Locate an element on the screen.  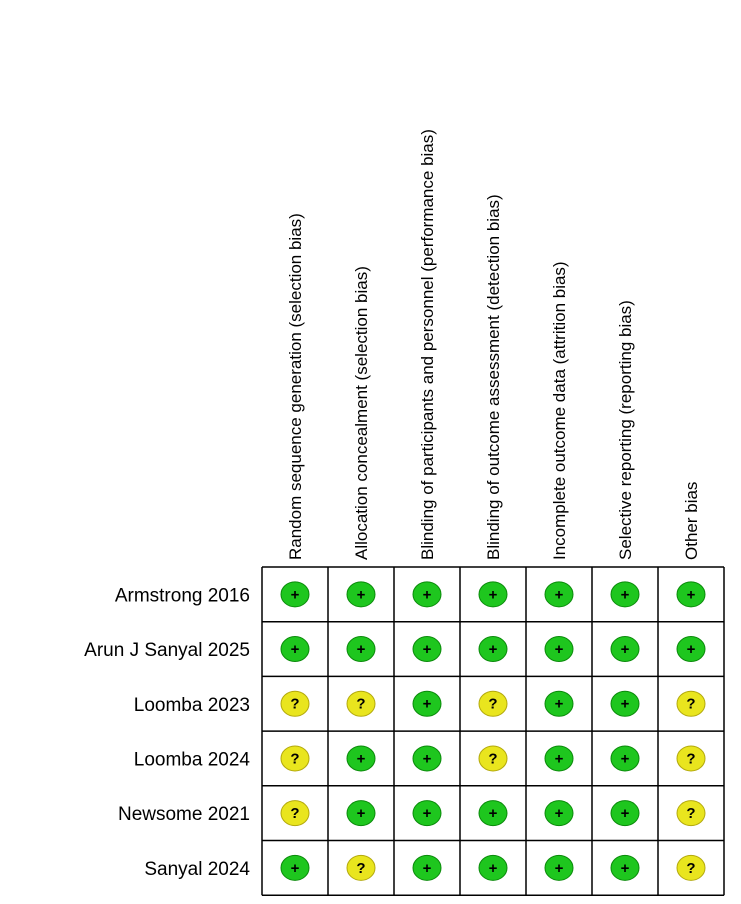
row-label: Loomba 2024 is located at coordinates (192, 759).